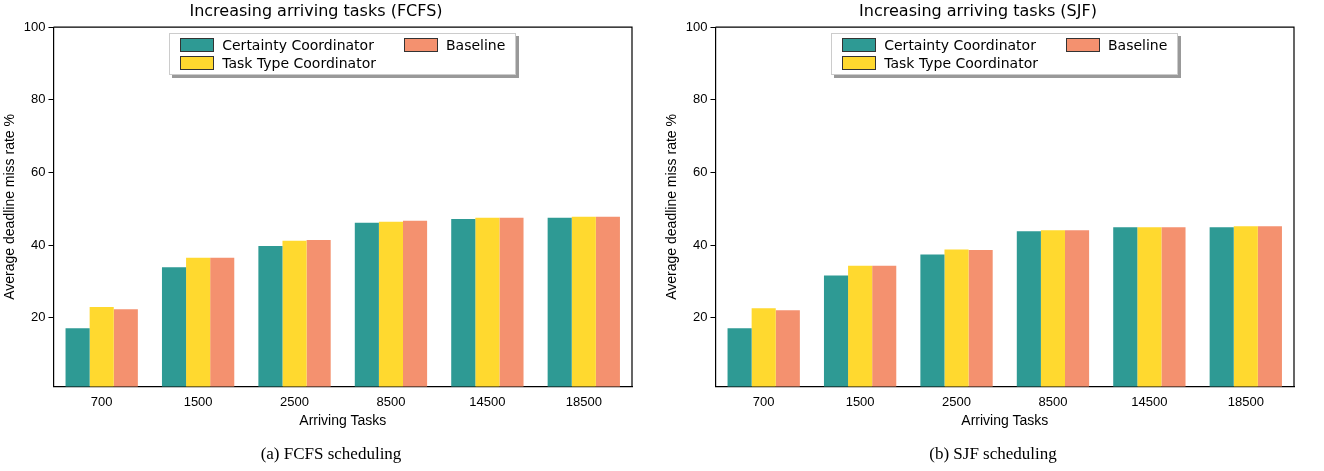  I want to click on text: (b) SJF scheduling, so click(993, 454).